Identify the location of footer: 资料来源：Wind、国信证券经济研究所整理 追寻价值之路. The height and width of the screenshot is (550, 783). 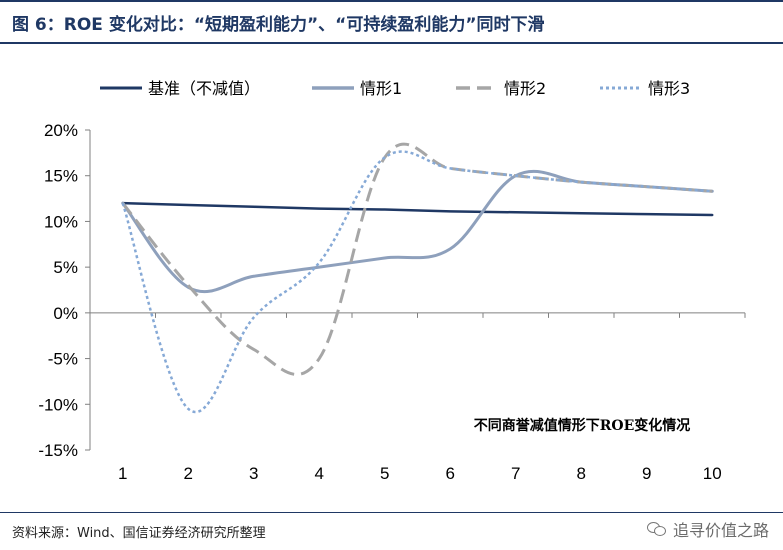
(391, 531).